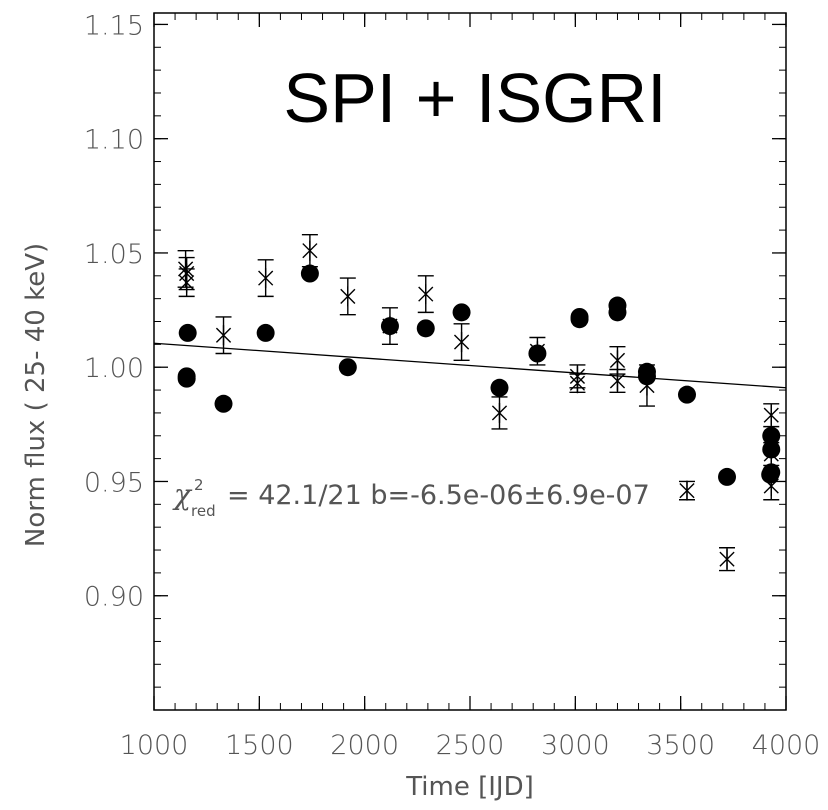  Describe the element at coordinates (203, 511) in the screenshot. I see `chi-subscript: red` at that location.